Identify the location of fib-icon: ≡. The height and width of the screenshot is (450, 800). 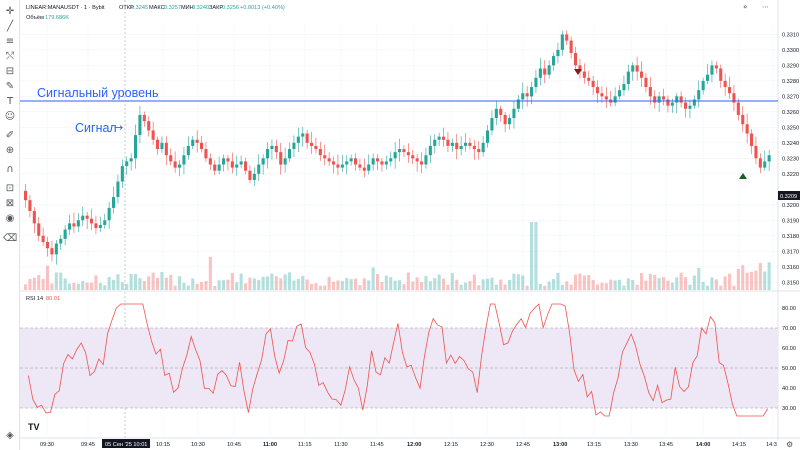
(10, 41).